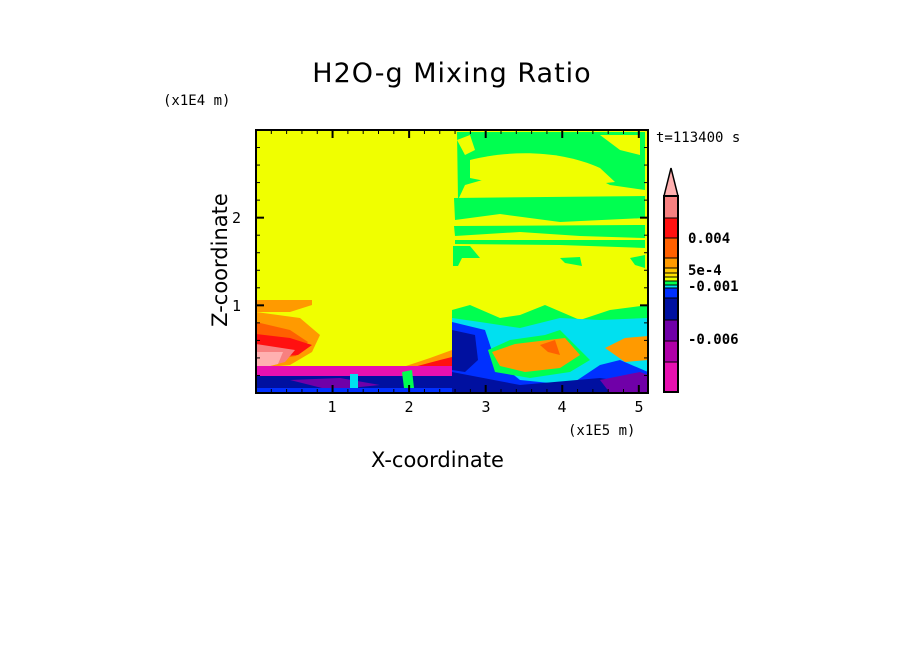 The width and height of the screenshot is (904, 654). I want to click on chart-title: H2O-g Mixing Ratio, so click(452, 73).